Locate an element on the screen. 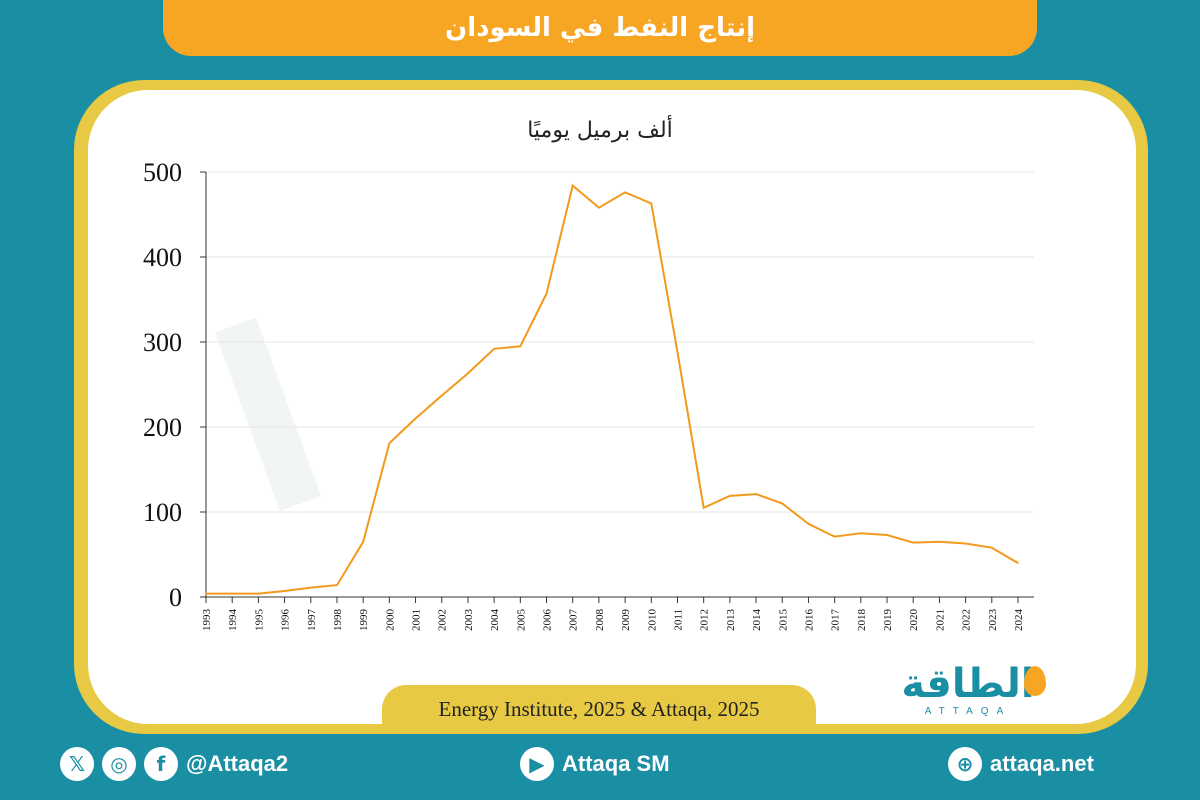 The height and width of the screenshot is (800, 1200). x-tick-label: 2002 is located at coordinates (443, 620).